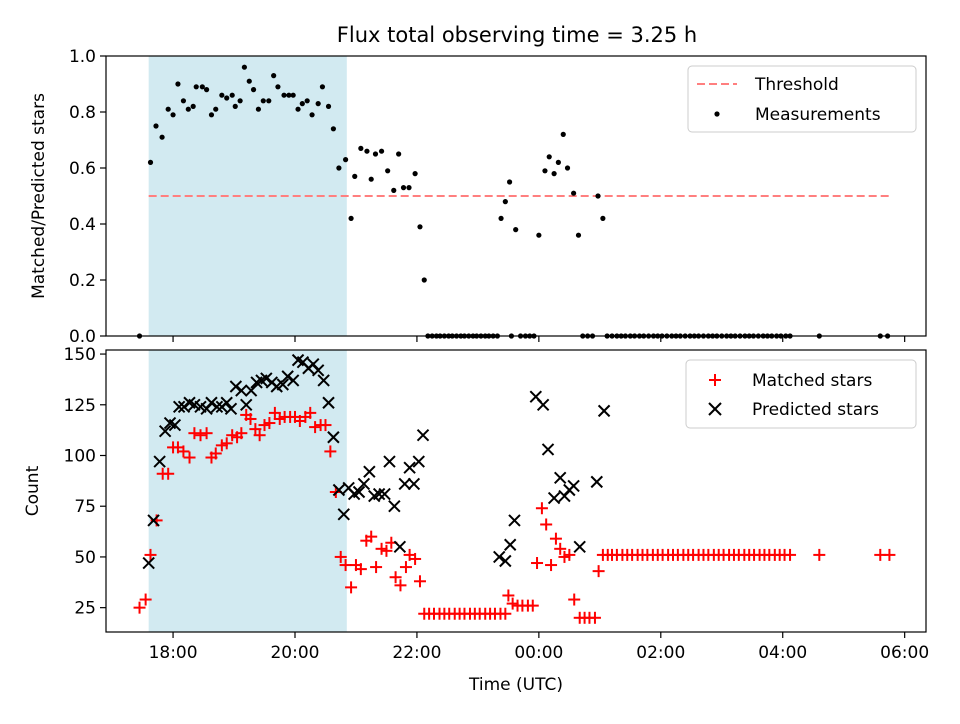  What do you see at coordinates (85, 507) in the screenshot?
I see `y-tick-label: 75` at bounding box center [85, 507].